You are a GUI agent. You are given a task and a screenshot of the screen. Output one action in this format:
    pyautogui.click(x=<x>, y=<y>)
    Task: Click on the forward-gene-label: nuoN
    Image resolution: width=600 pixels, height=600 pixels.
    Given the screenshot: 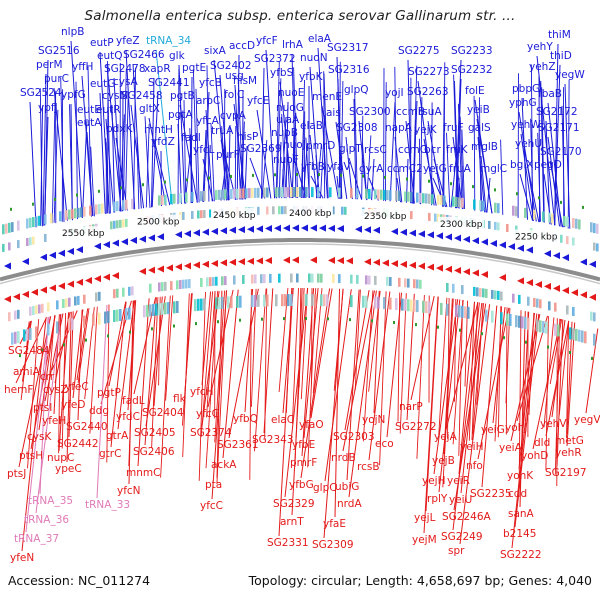 What is the action you would take?
    pyautogui.click(x=314, y=58)
    